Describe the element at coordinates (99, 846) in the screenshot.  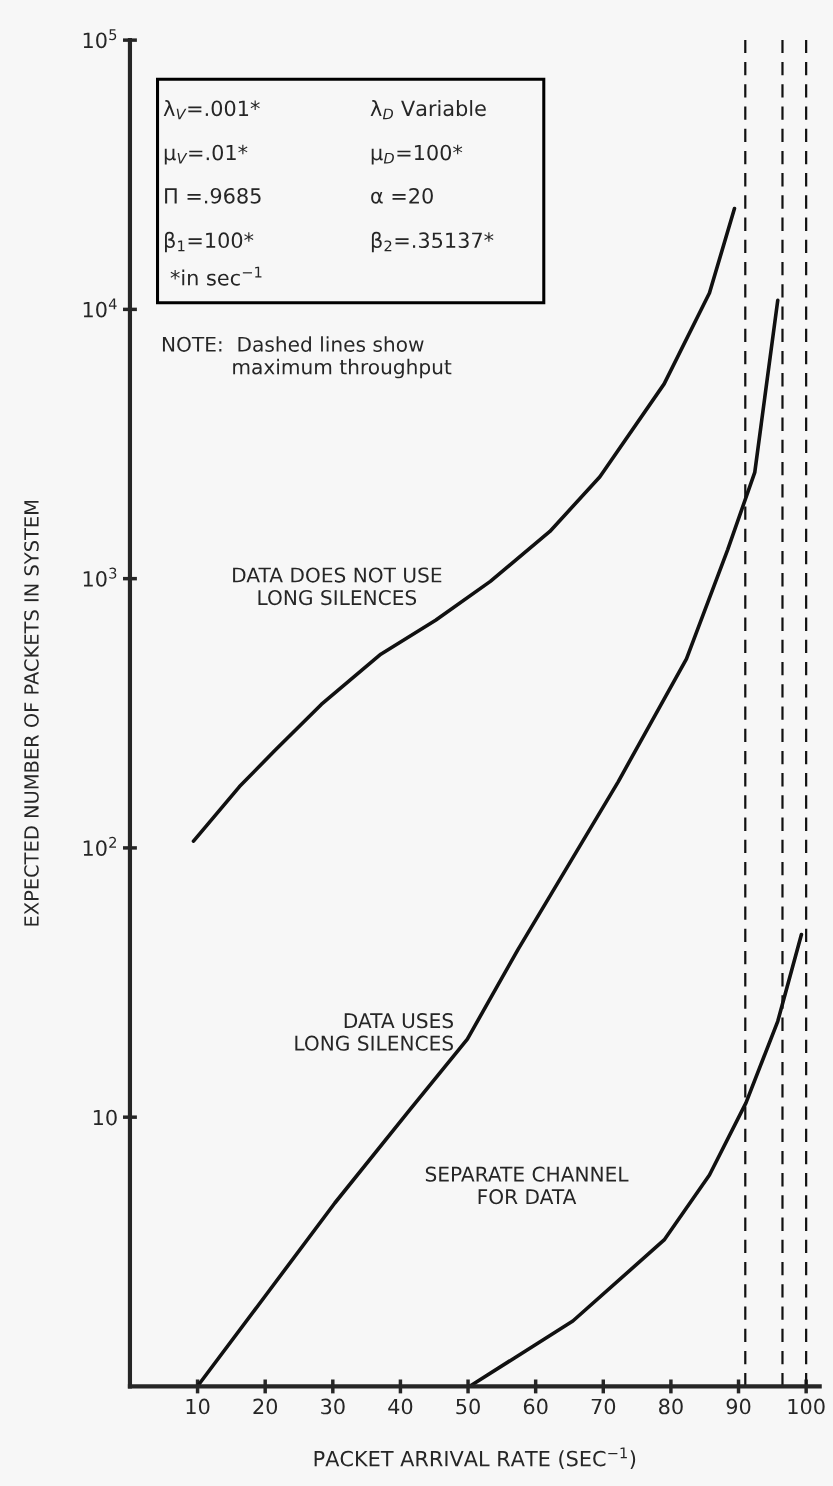
I see `y-tick-label: 10$^{2}$` at that location.